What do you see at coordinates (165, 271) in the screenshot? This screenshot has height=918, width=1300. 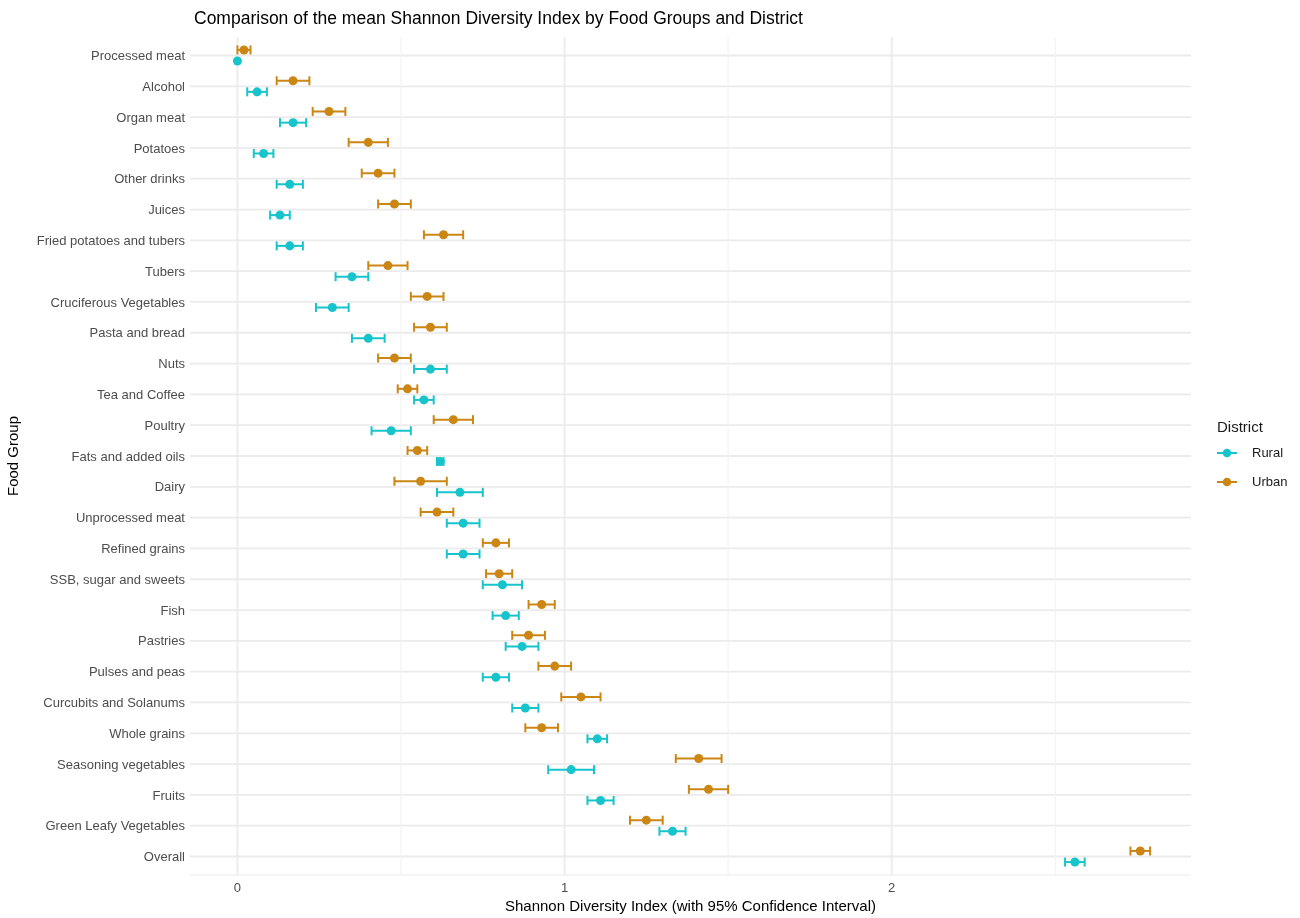 I see `y-tick-label: Tubers` at bounding box center [165, 271].